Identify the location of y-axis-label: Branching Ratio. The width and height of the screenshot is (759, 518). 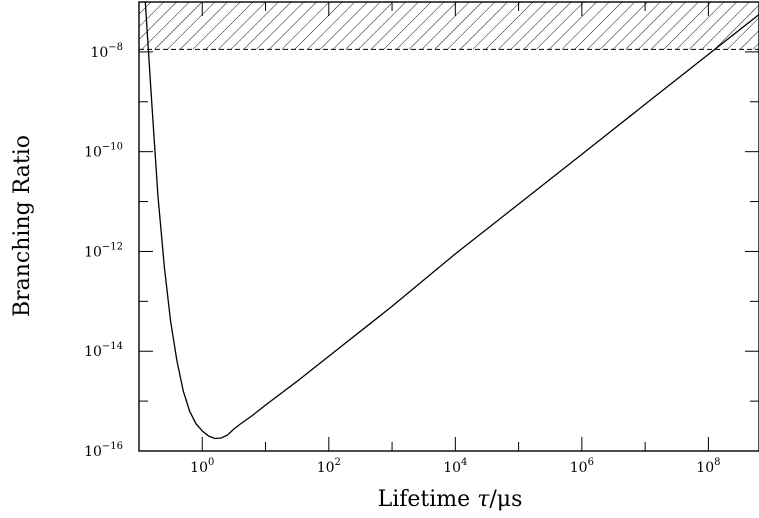
(22, 226).